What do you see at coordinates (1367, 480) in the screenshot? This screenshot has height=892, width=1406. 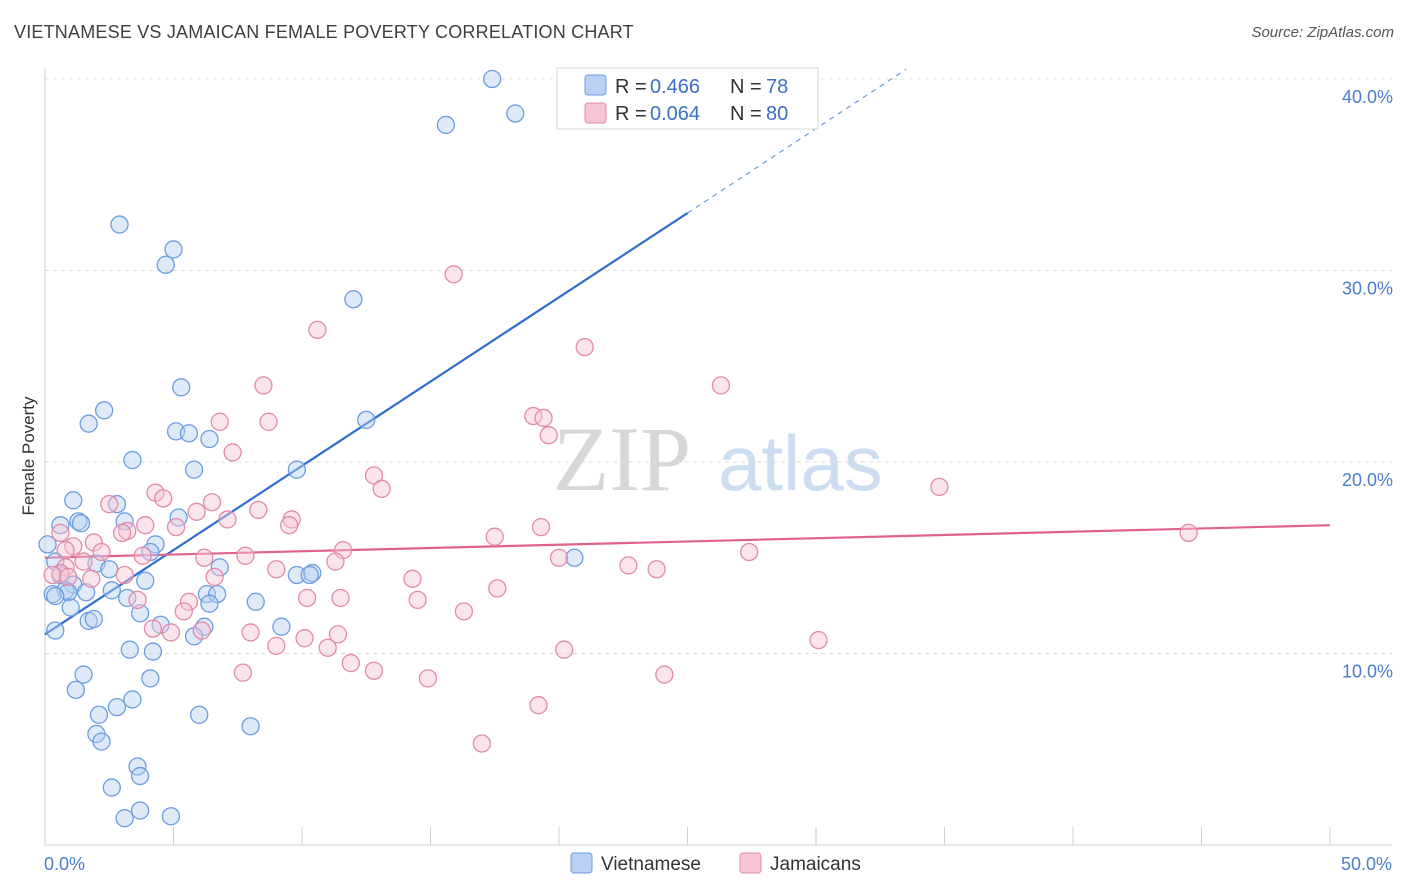 I see `y-tick-label-20: 20.0%` at bounding box center [1367, 480].